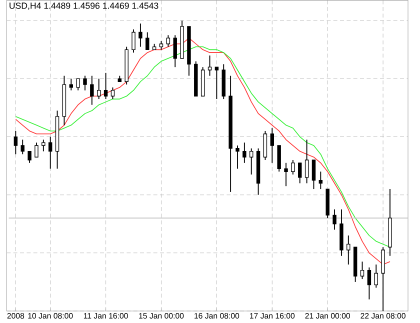 This screenshot has width=420, height=323. I want to click on chart-title: USD,H4 1.4489 1.4596 1.4469 1.4543, so click(84, 6).